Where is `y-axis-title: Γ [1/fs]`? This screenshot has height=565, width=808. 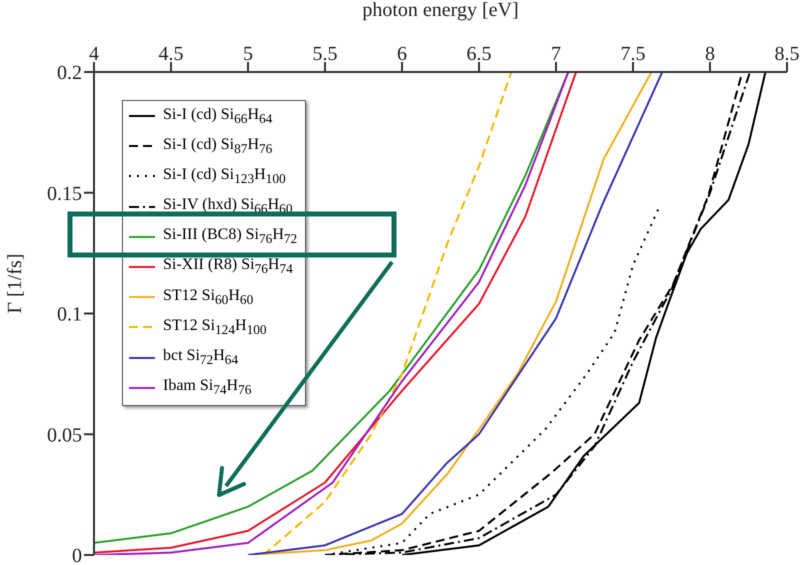 y-axis-title: Γ [1/fs] is located at coordinates (15, 284).